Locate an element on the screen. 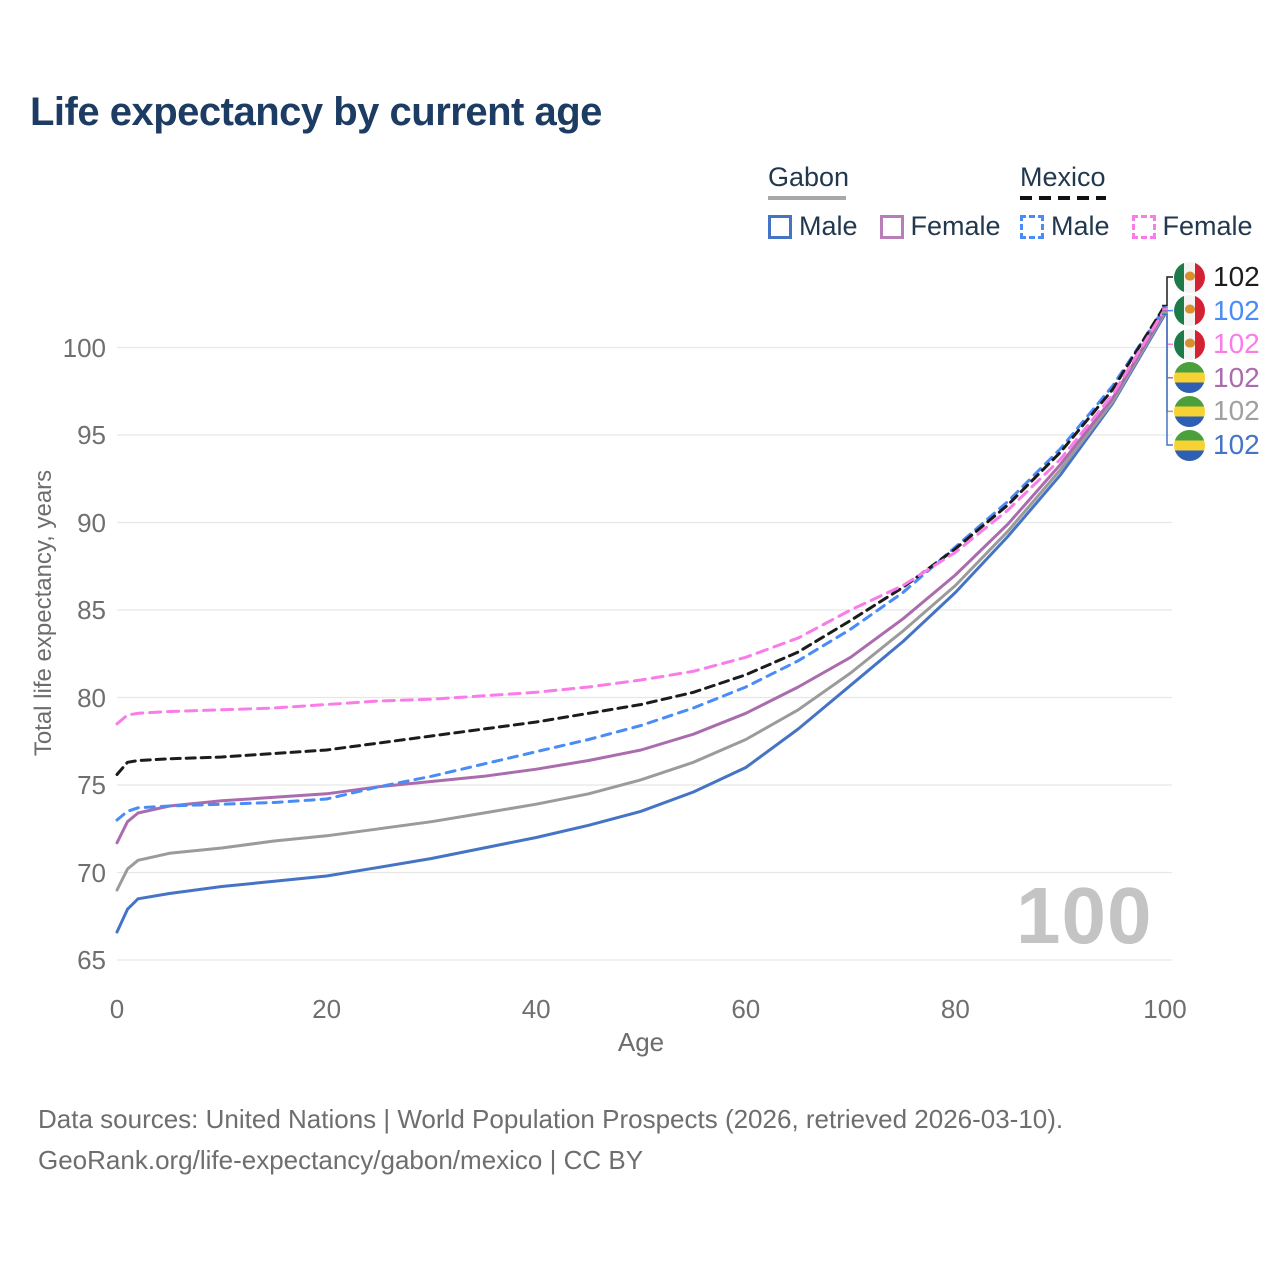  leader-line-mexico-total is located at coordinates (1167, 291).